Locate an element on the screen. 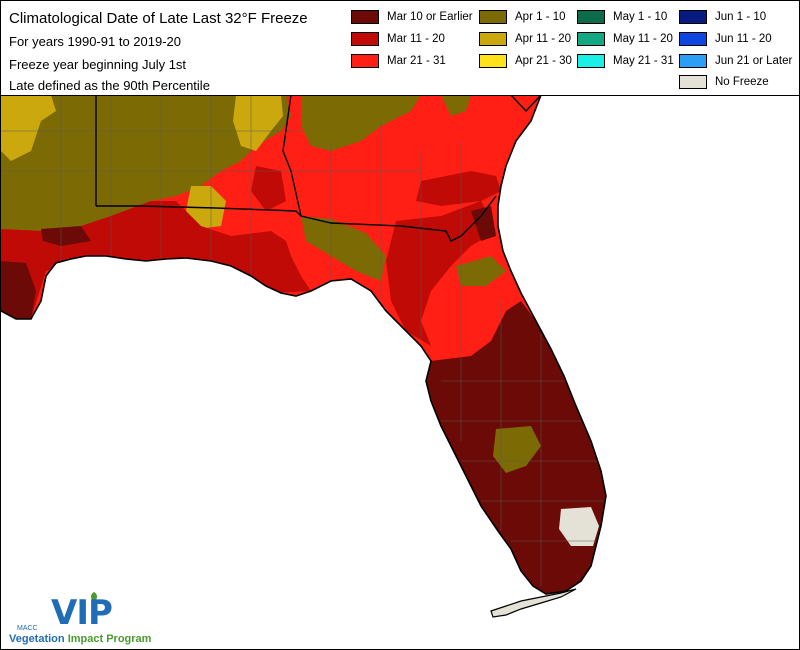  program-word-impact: Impact Program is located at coordinates (109, 639).